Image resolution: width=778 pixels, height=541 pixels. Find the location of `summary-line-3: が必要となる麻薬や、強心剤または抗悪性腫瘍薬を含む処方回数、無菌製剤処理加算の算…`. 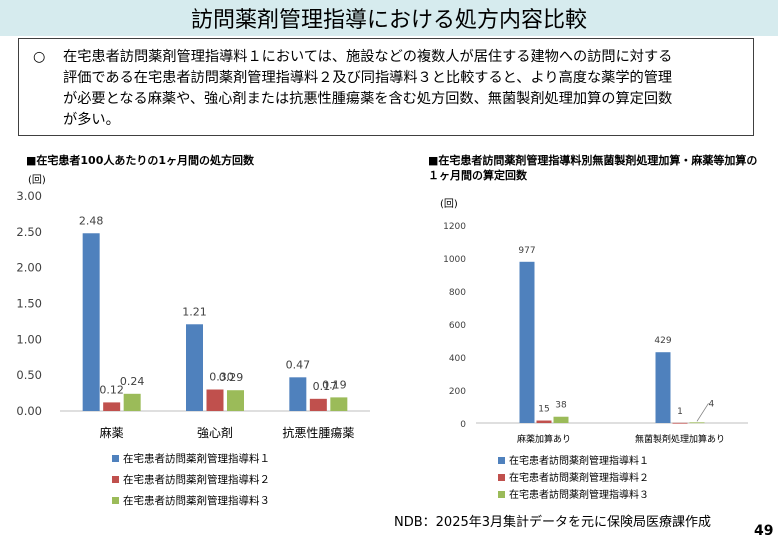

summary-line-3: が必要となる麻薬や、強心剤または抗悪性腫瘍薬を含む処方回数、無菌製剤処理加算の算… is located at coordinates (368, 99).